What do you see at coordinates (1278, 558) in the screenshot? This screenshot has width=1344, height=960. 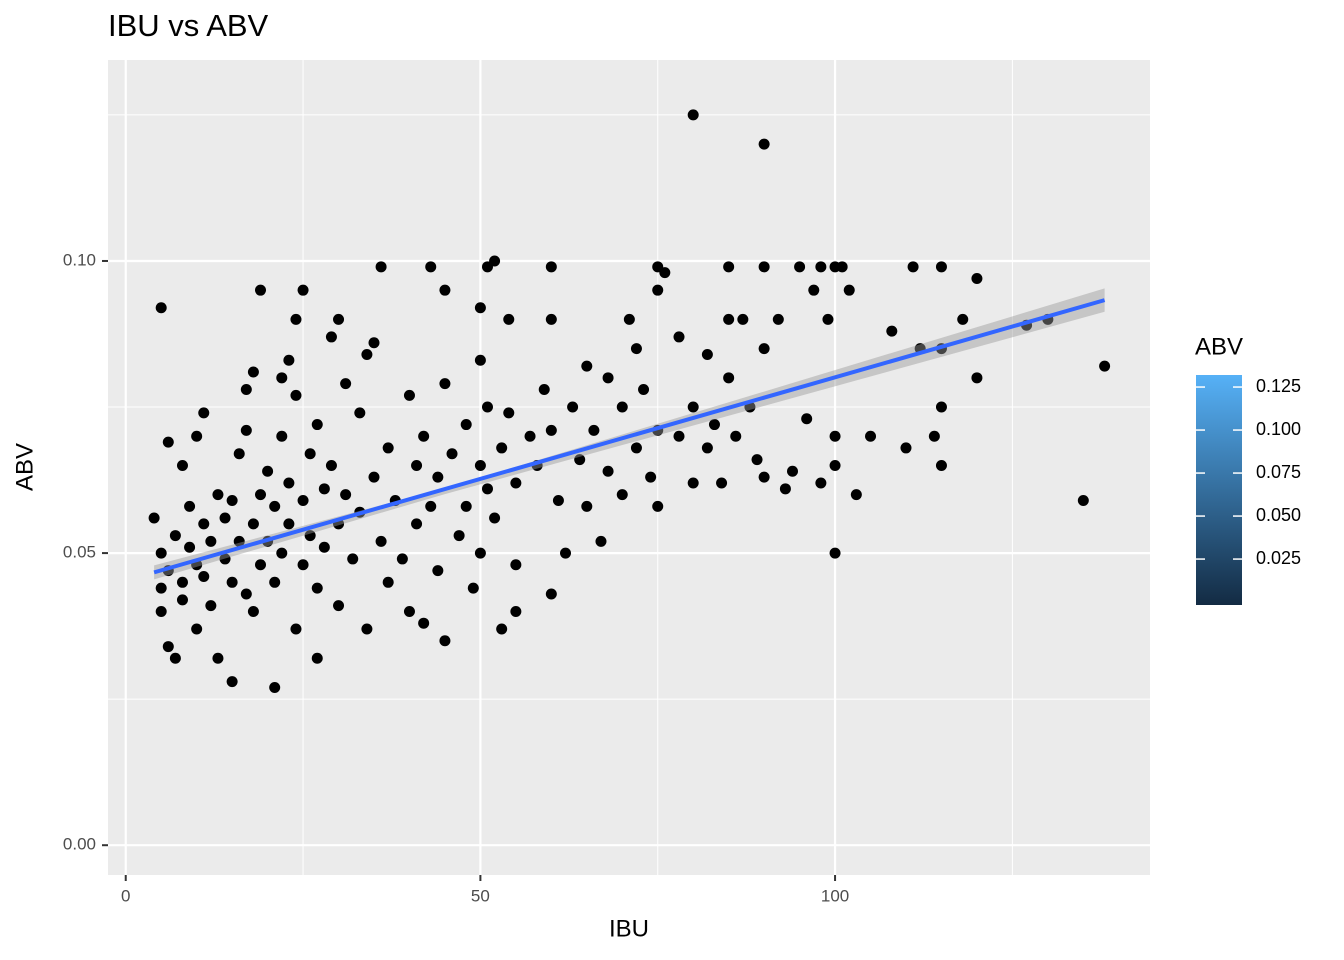 I see `colorbar-label: 0.025` at bounding box center [1278, 558].